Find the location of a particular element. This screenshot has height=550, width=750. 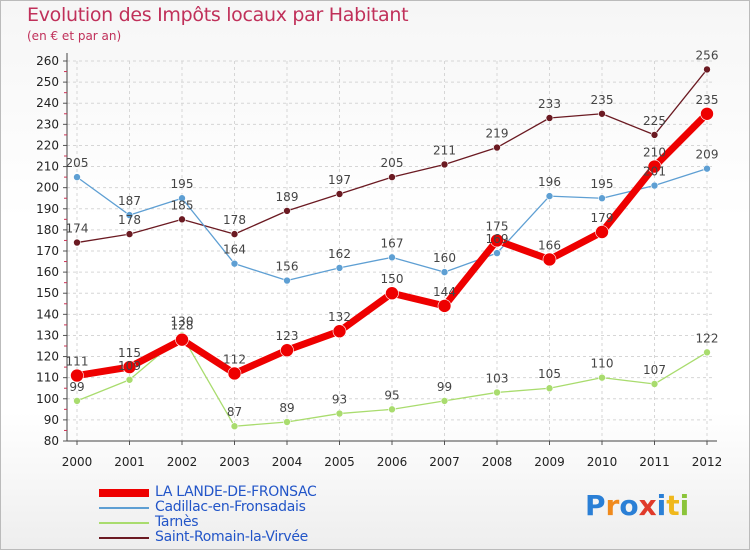

data-label: 225 is located at coordinates (654, 121).